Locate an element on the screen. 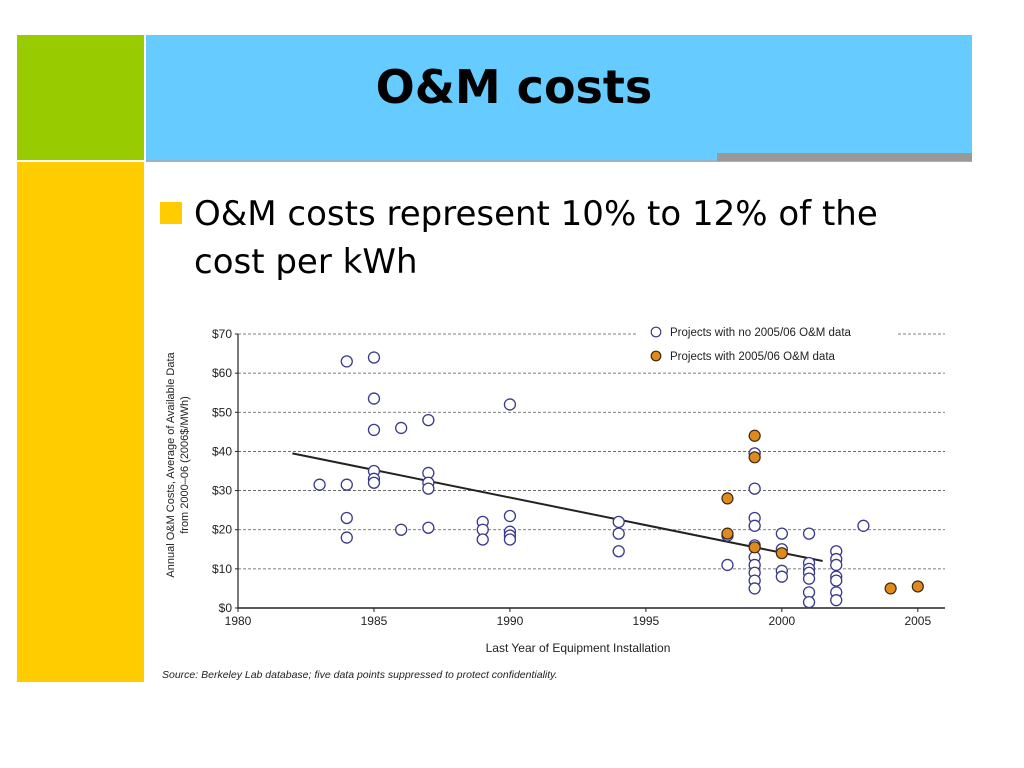  bullet-square-icon is located at coordinates (171, 213).